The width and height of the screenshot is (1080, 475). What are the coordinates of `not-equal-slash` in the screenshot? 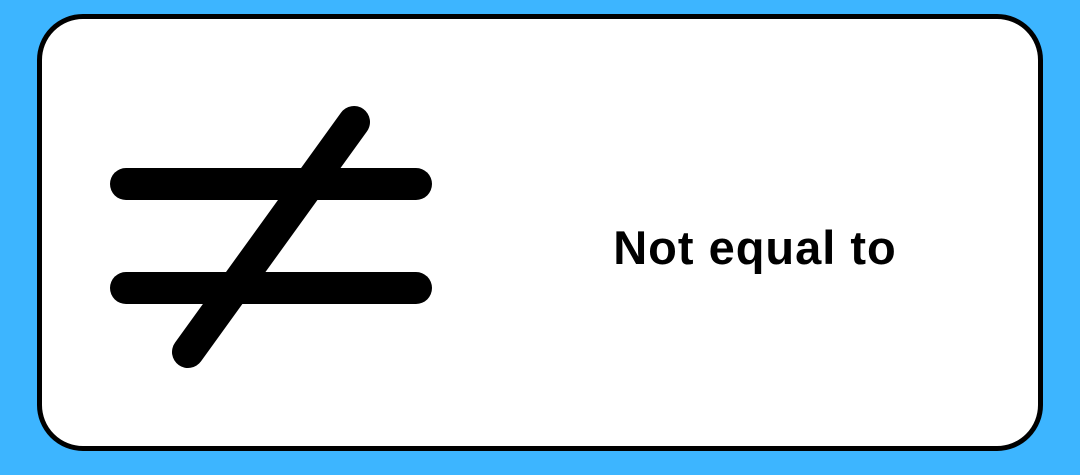 It's located at (271, 237).